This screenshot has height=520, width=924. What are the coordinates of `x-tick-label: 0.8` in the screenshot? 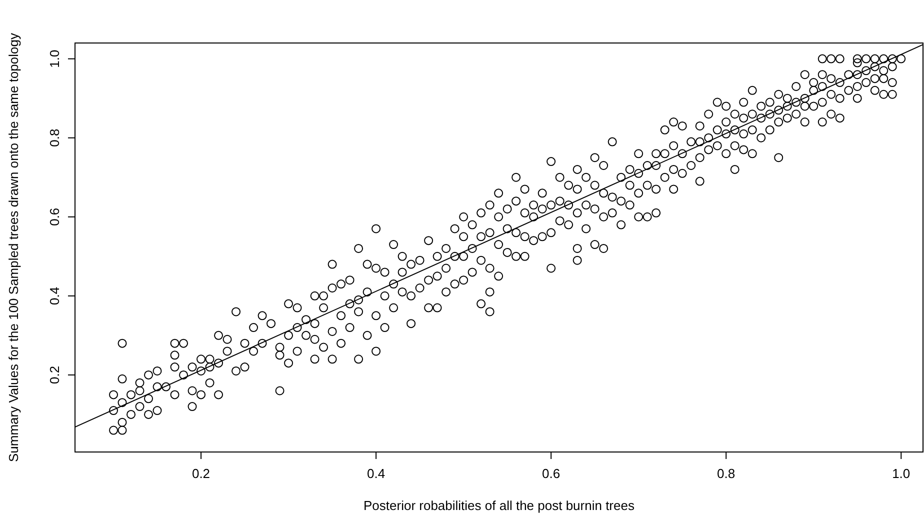 It's located at (726, 473).